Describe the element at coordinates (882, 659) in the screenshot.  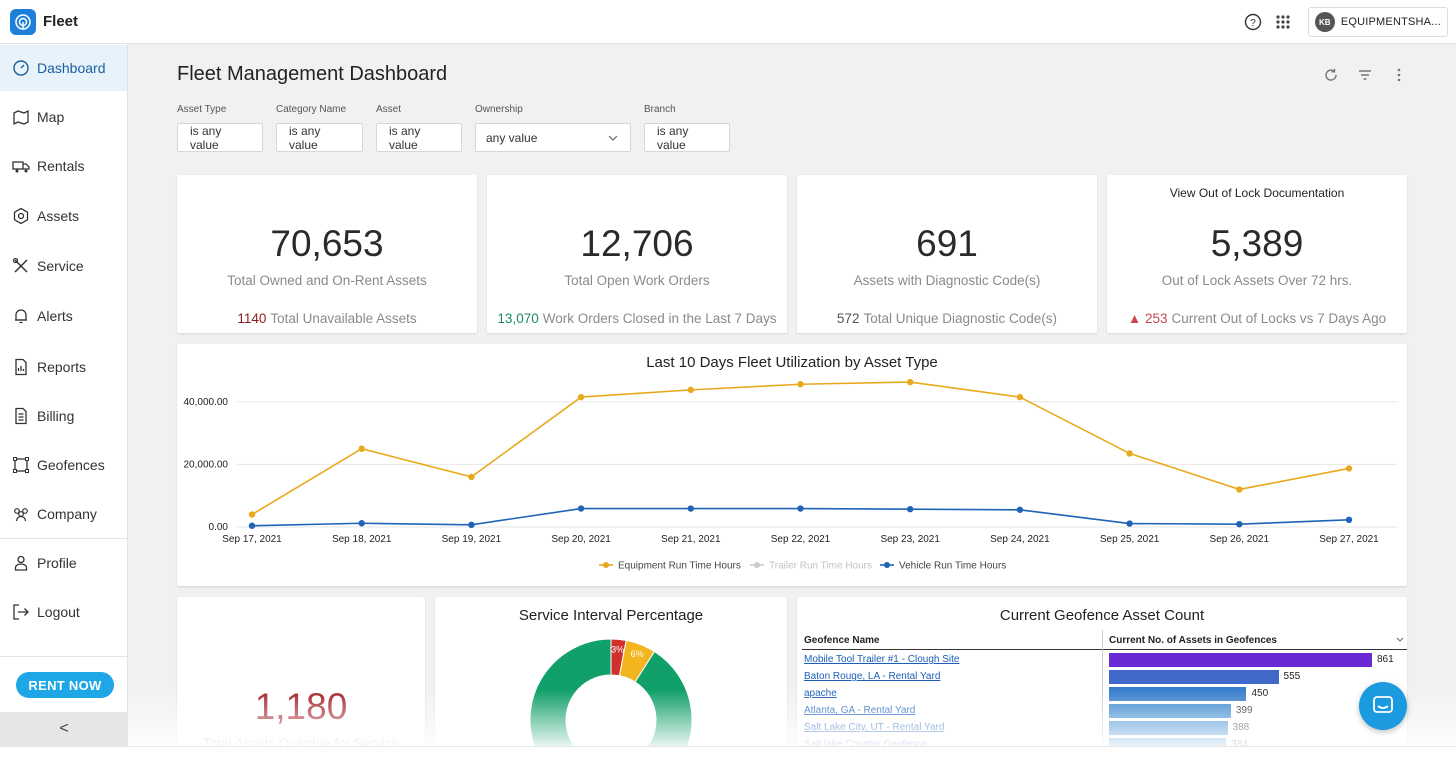
I see `geofence-name-link: Mobile Tool Trailer #1 - Clough Site` at that location.